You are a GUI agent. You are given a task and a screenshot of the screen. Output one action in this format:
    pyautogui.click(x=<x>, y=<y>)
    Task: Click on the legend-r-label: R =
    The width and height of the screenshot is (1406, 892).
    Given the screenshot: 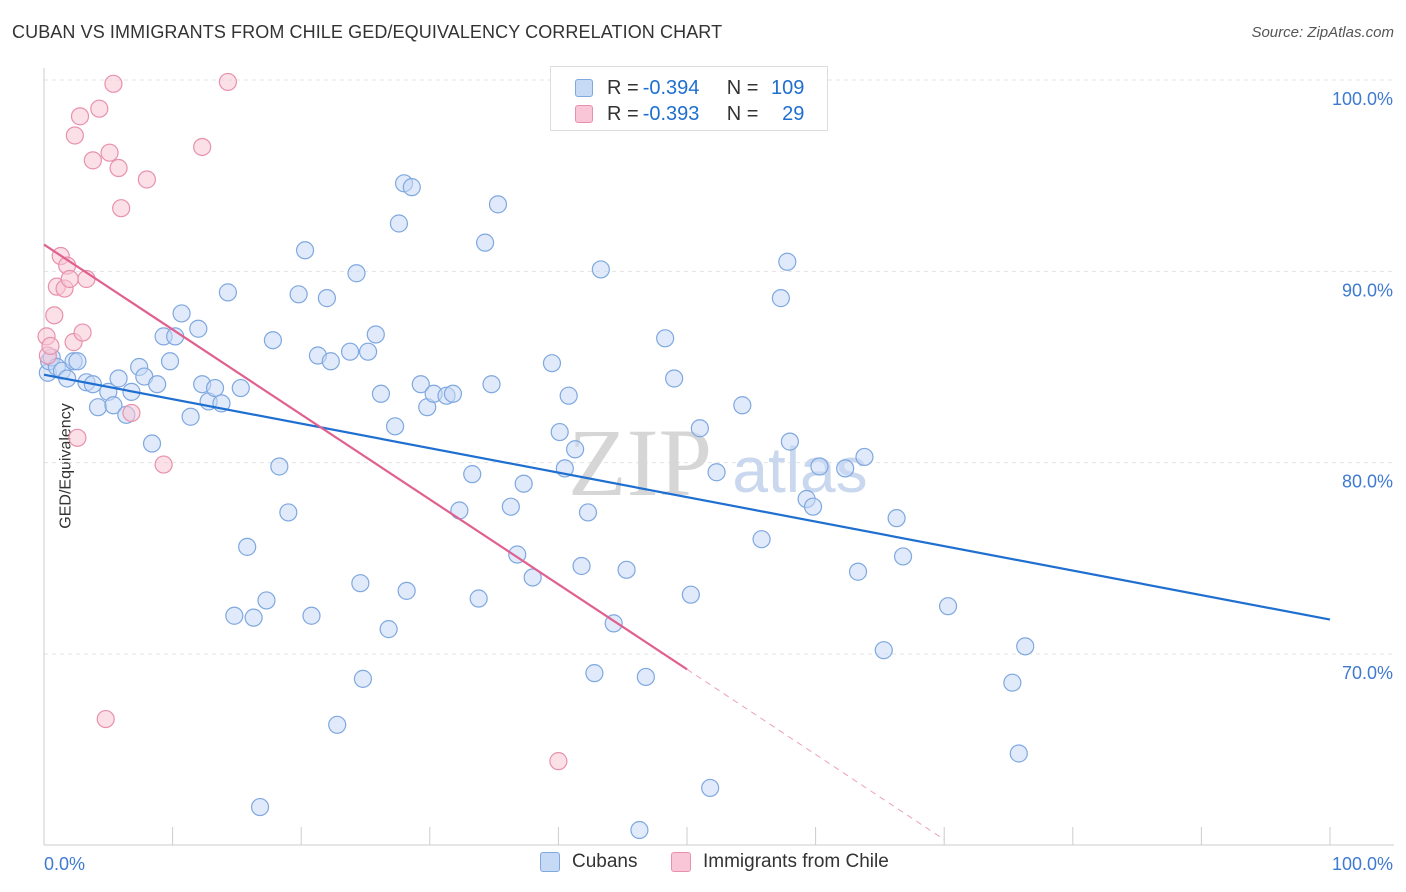 What is the action you would take?
    pyautogui.click(x=623, y=87)
    